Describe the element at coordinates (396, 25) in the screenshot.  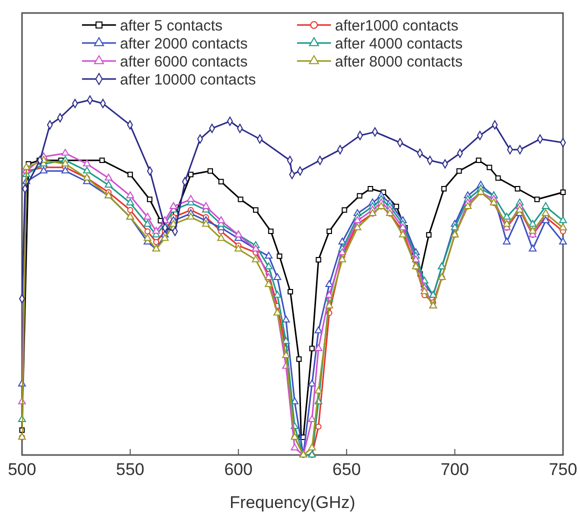
I see `legend-label: after1000 contacts` at that location.